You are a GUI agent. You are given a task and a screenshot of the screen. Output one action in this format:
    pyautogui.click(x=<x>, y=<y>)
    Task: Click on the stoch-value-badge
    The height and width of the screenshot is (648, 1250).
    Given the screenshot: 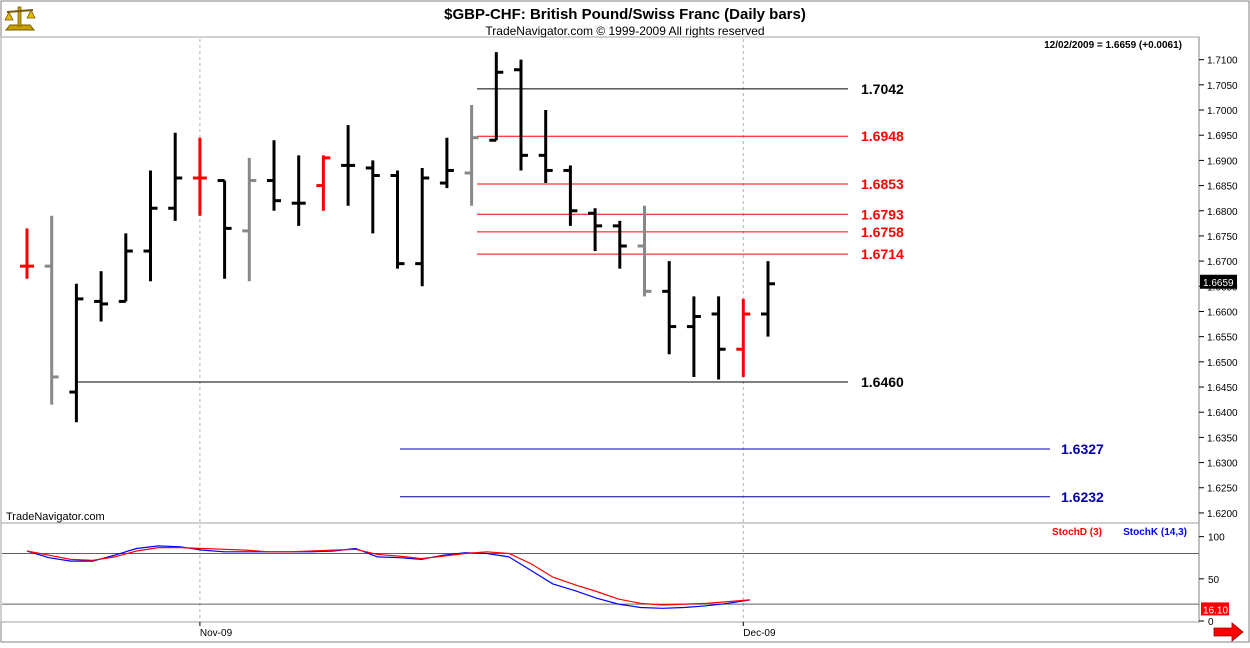 What is the action you would take?
    pyautogui.click(x=1215, y=609)
    